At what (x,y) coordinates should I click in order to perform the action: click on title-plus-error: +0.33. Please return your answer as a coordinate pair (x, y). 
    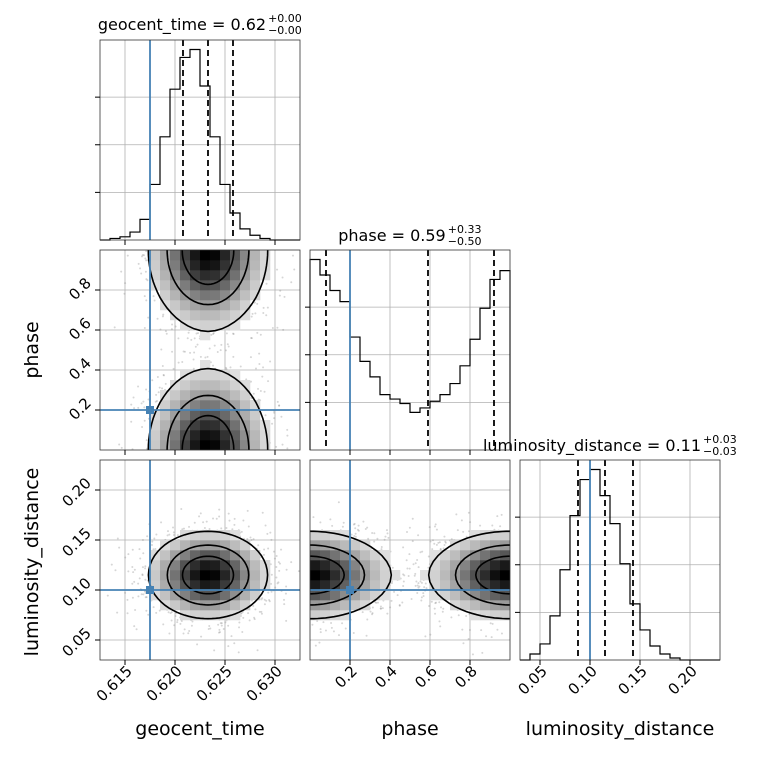
    Looking at the image, I should click on (465, 229).